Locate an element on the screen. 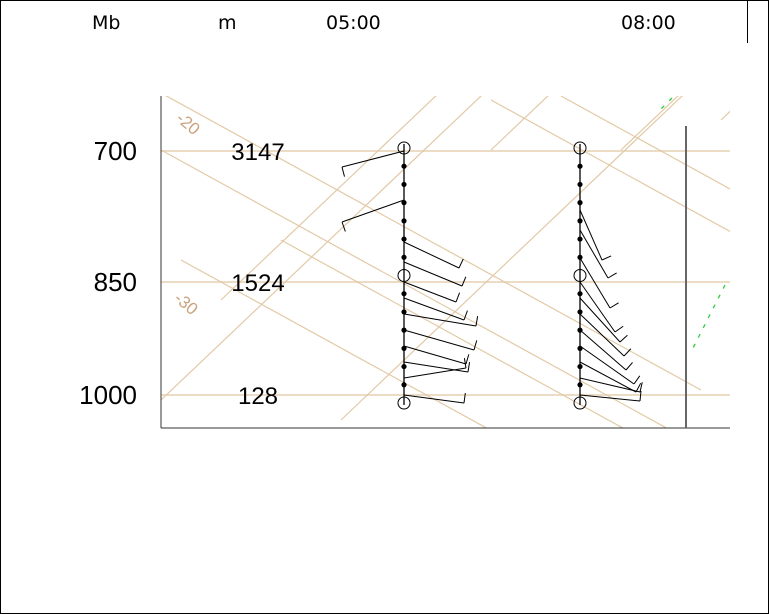 This screenshot has width=769, height=614. isotherm-line-b5 is located at coordinates (725, 115).